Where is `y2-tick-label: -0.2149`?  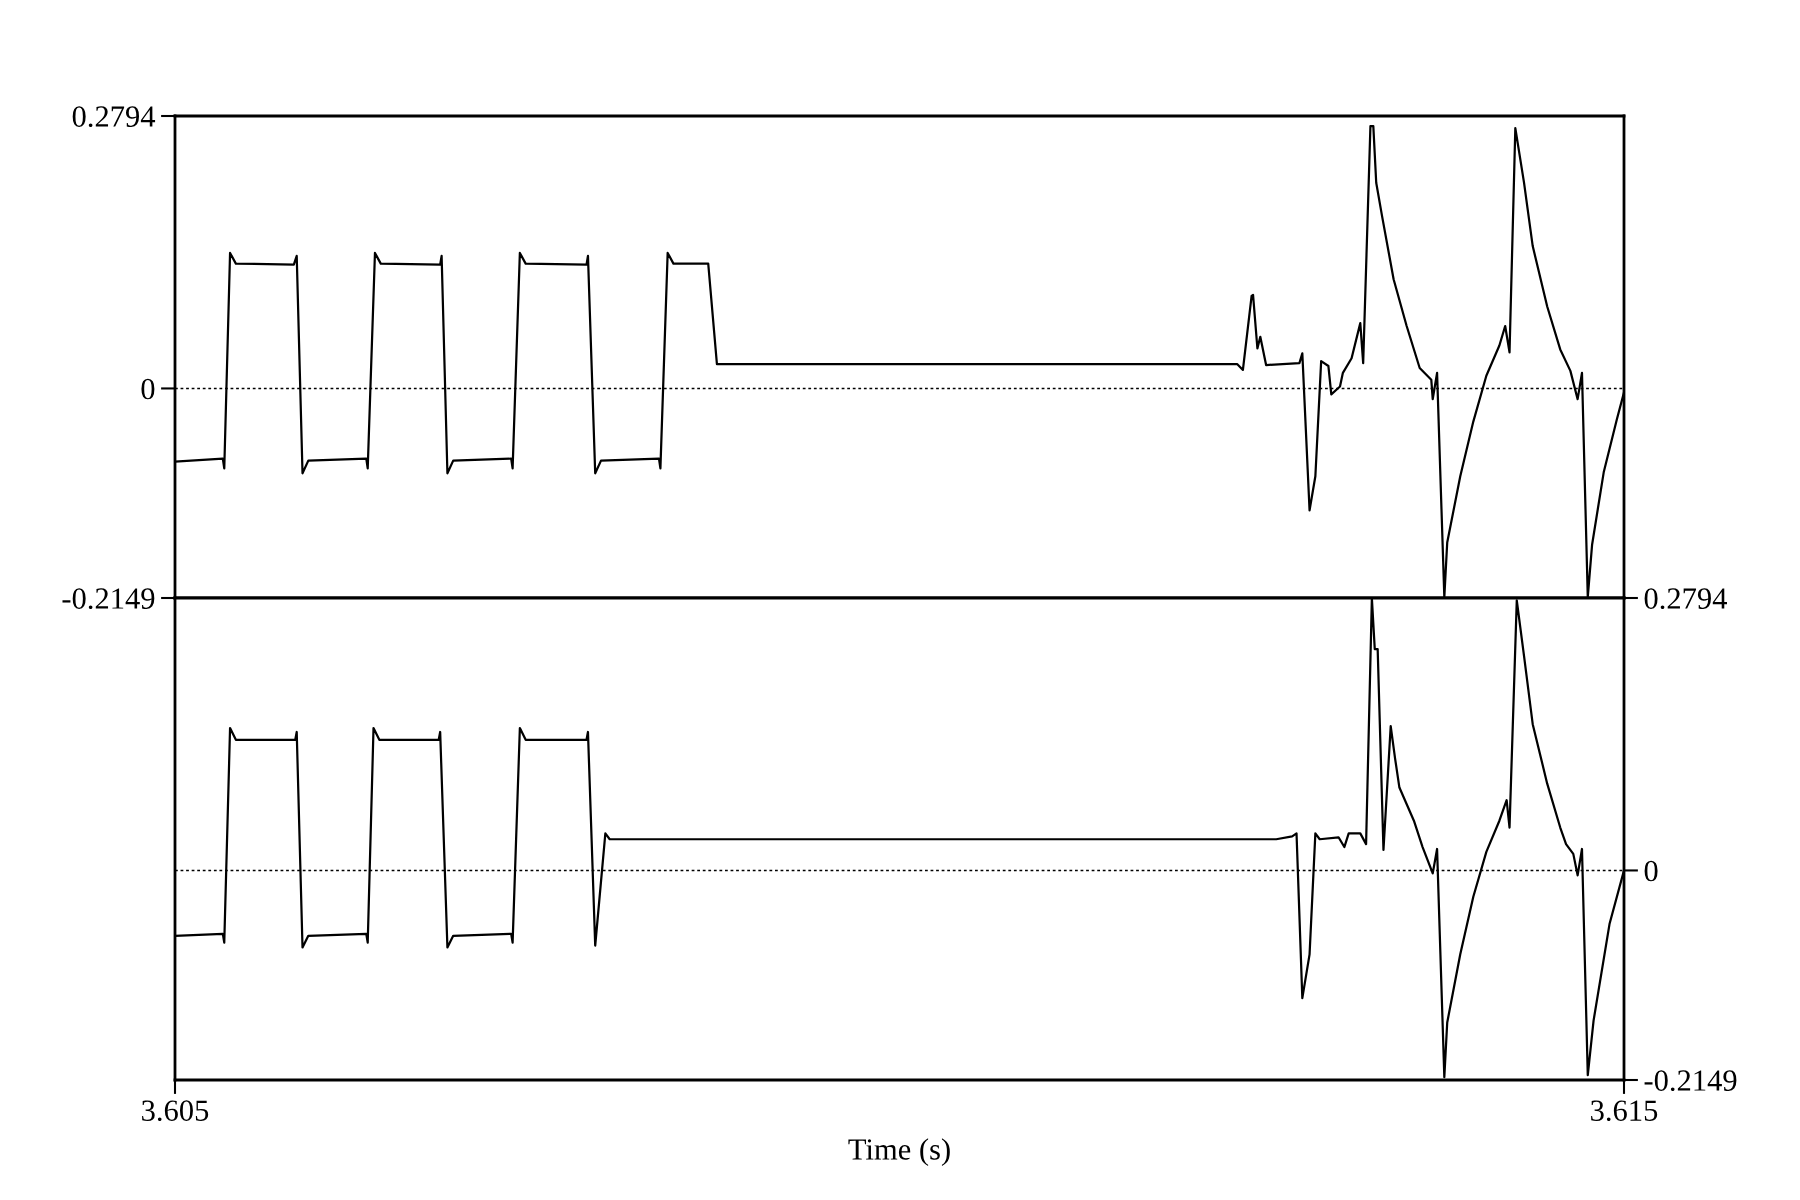 y2-tick-label: -0.2149 is located at coordinates (1690, 1081).